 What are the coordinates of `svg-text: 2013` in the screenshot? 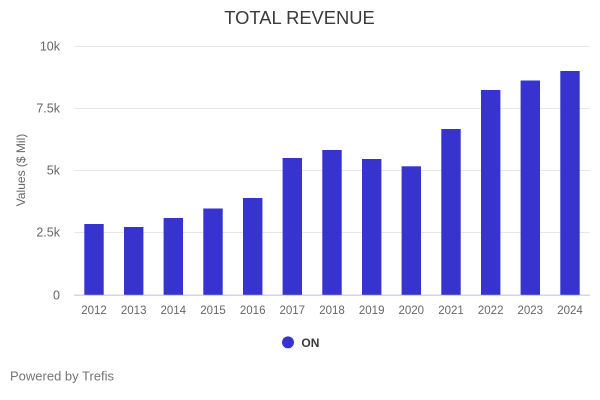 It's located at (134, 311).